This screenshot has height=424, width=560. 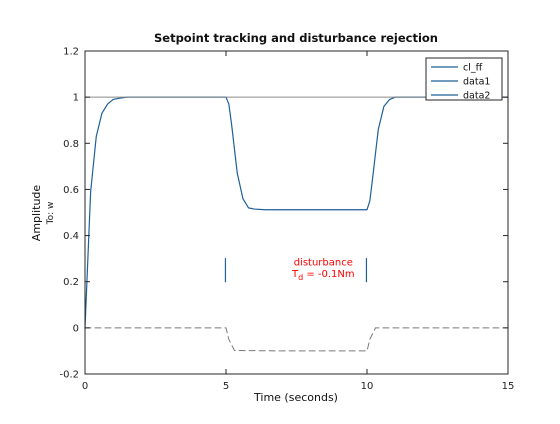 What do you see at coordinates (71, 144) in the screenshot?
I see `y-tick-label-0.8: 0.8` at bounding box center [71, 144].